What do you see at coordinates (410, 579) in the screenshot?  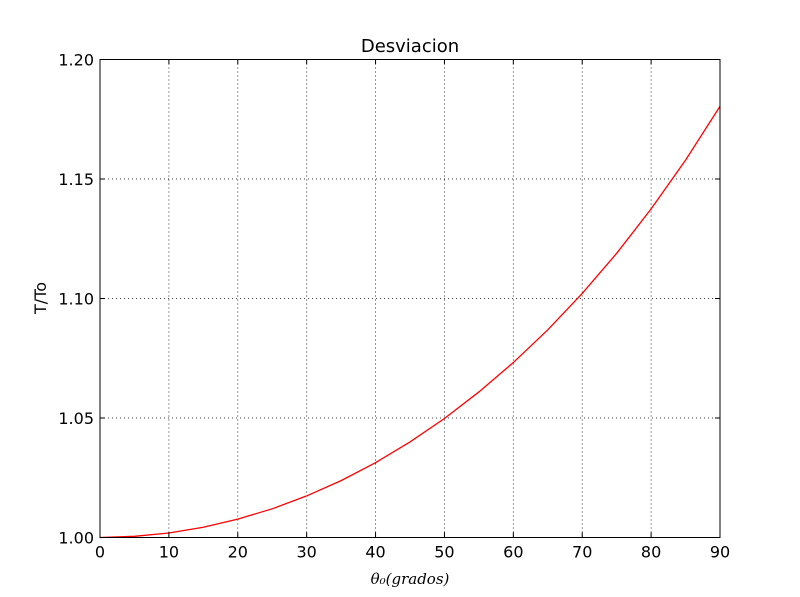 I see `x-axis-label: θ₀(grados)` at bounding box center [410, 579].